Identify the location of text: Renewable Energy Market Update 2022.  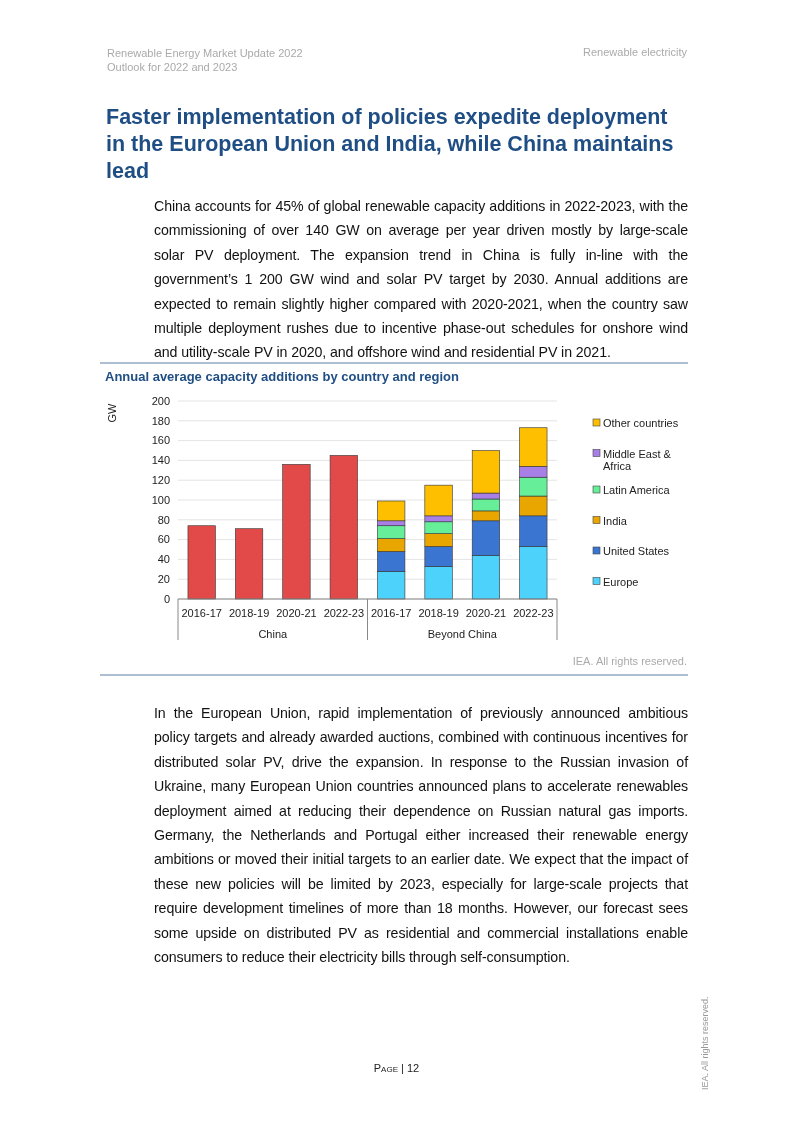
(205, 53).